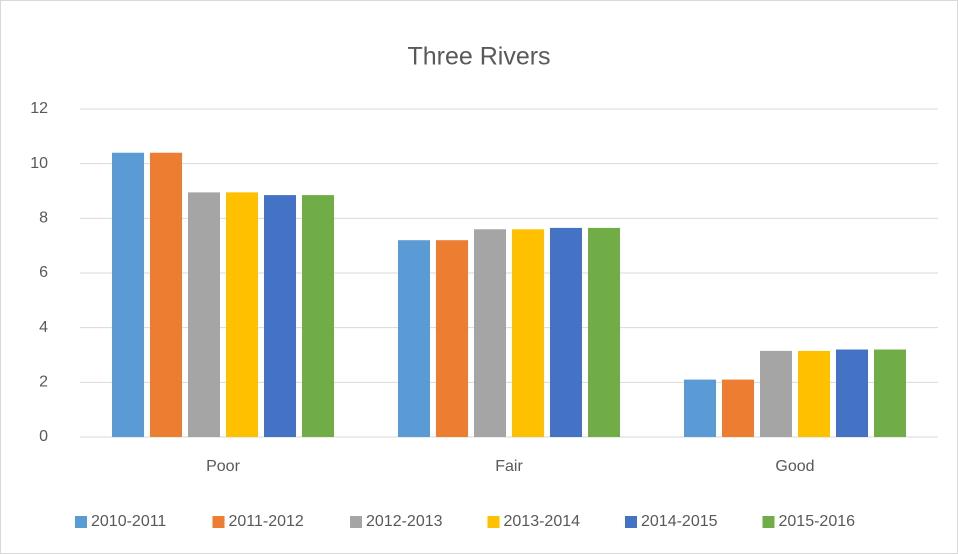 This screenshot has height=554, width=958. Describe the element at coordinates (128, 521) in the screenshot. I see `legend-label: 2010-2011` at that location.